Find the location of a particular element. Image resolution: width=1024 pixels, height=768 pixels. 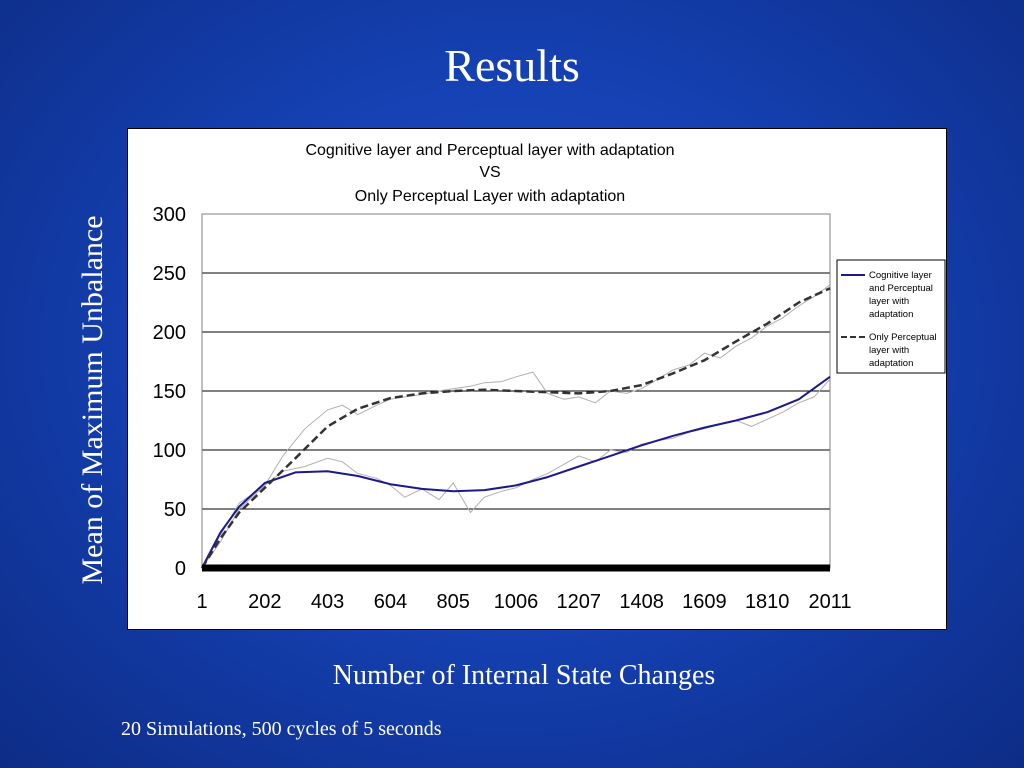

y-tick-label: 200 is located at coordinates (169, 333).